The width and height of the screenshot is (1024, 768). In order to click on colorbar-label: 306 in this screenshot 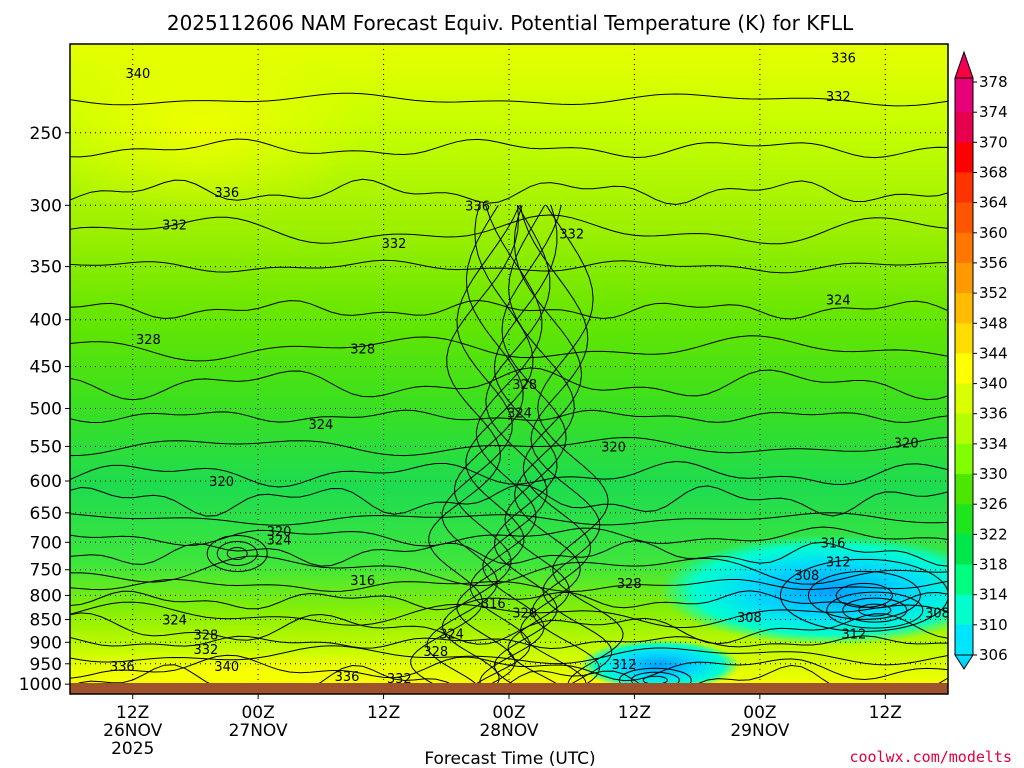, I will do `click(993, 655)`.